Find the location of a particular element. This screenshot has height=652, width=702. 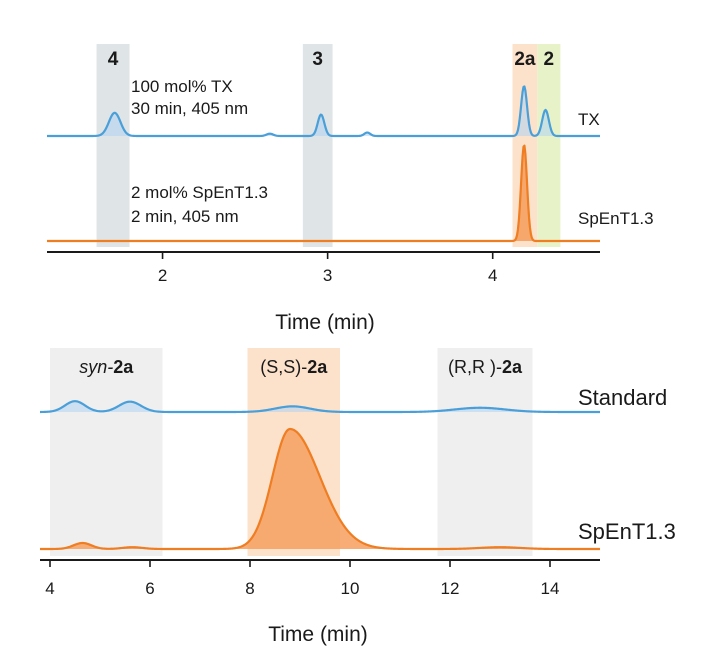

panel-a-band-labels: 4 3 2a 2 is located at coordinates (331, 59).